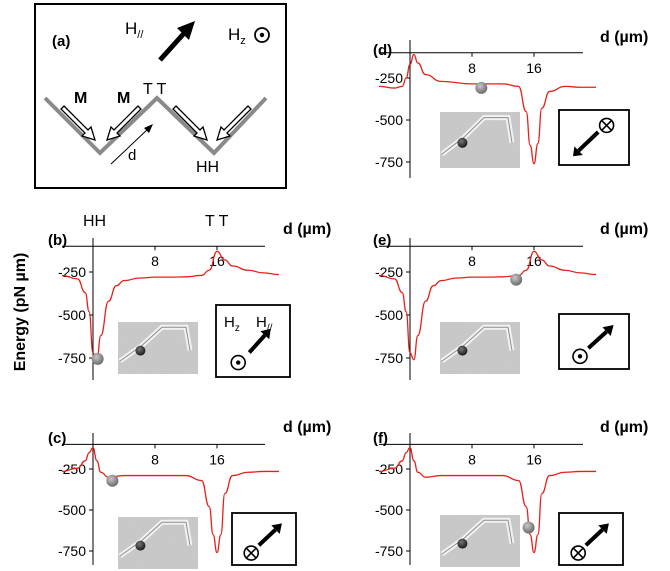 The width and height of the screenshot is (670, 571). Describe the element at coordinates (20, 312) in the screenshot. I see `y-axis-title: Energy (pN µm)` at that location.